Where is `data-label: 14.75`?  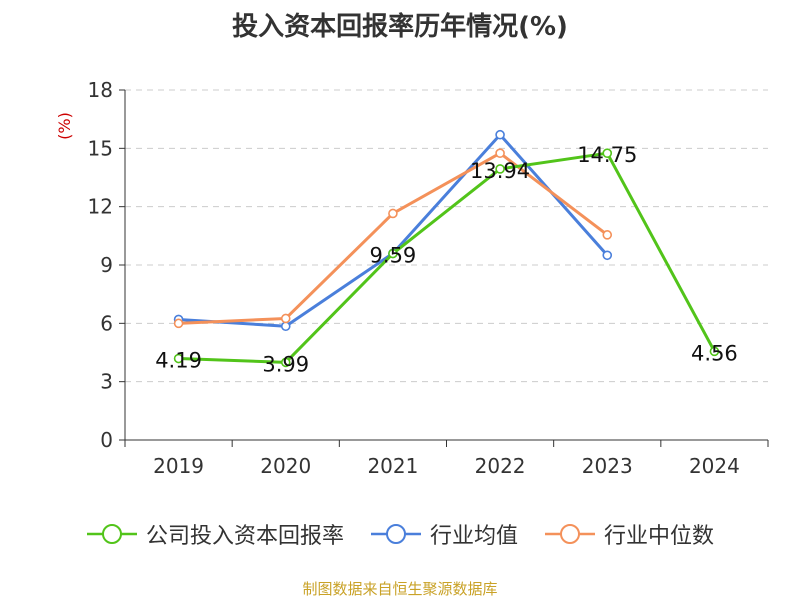
data-label: 14.75 is located at coordinates (607, 155).